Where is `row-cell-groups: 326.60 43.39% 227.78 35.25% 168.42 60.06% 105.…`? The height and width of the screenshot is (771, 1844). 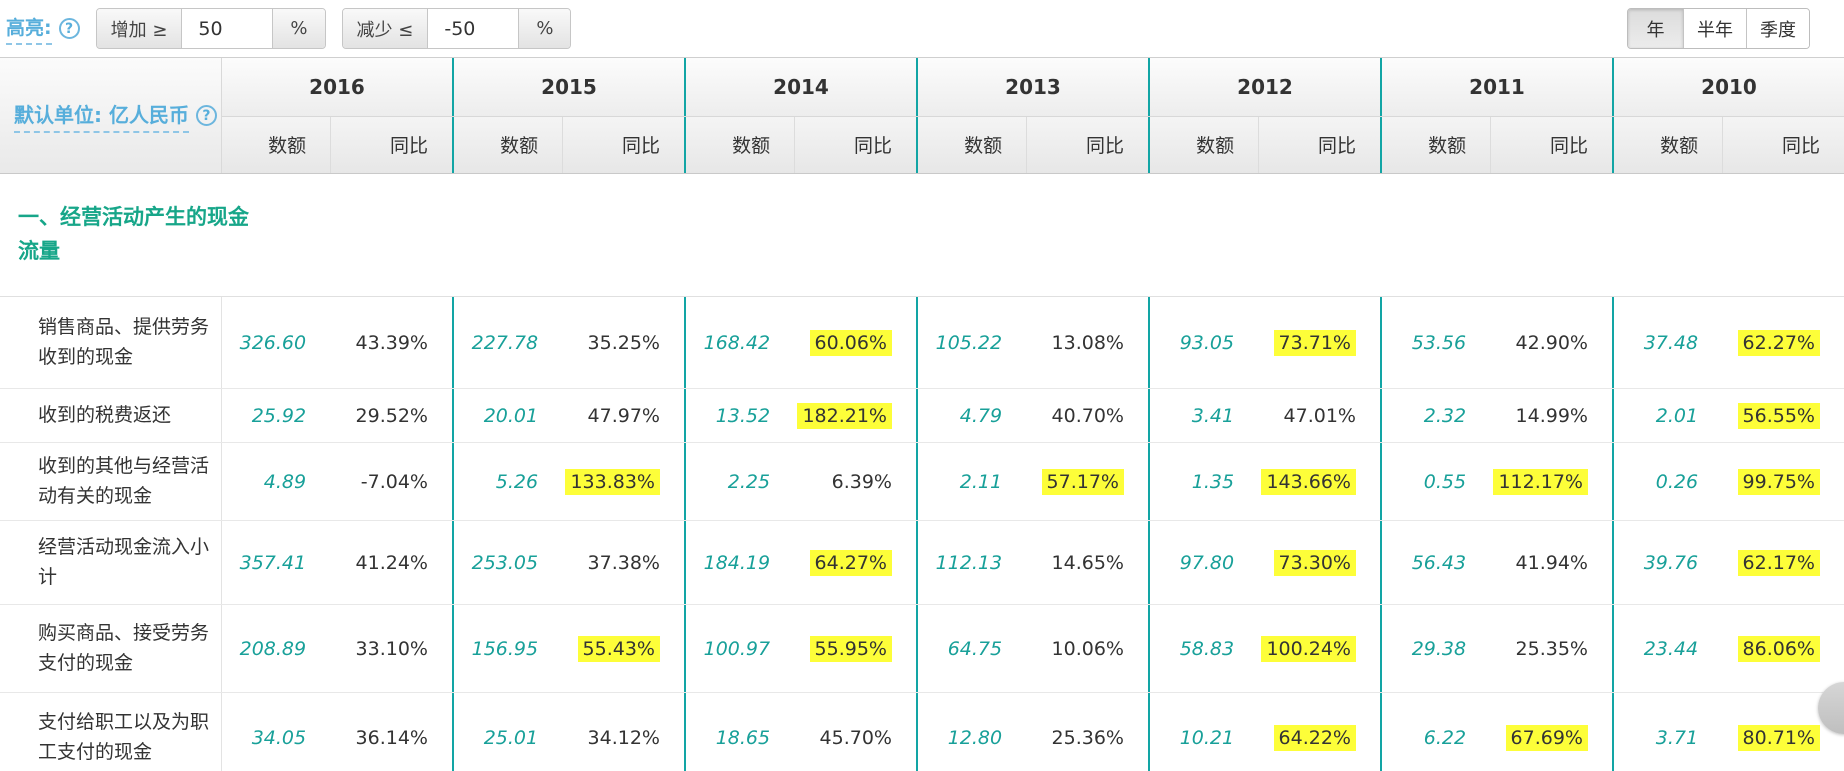 row-cell-groups: 326.60 43.39% 227.78 35.25% 168.42 60.06% 105.… is located at coordinates (1033, 342).